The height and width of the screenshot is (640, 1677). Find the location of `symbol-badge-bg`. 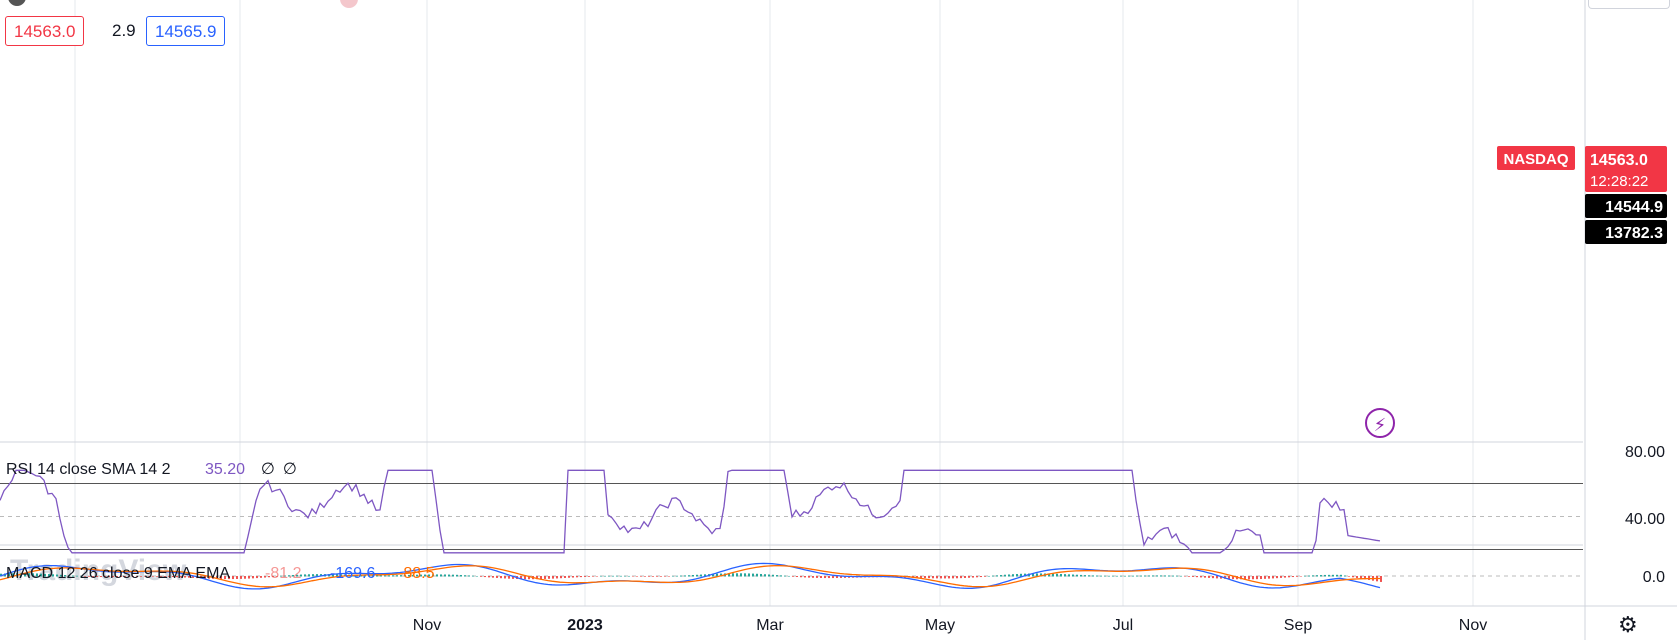

symbol-badge-bg is located at coordinates (1536, 158).